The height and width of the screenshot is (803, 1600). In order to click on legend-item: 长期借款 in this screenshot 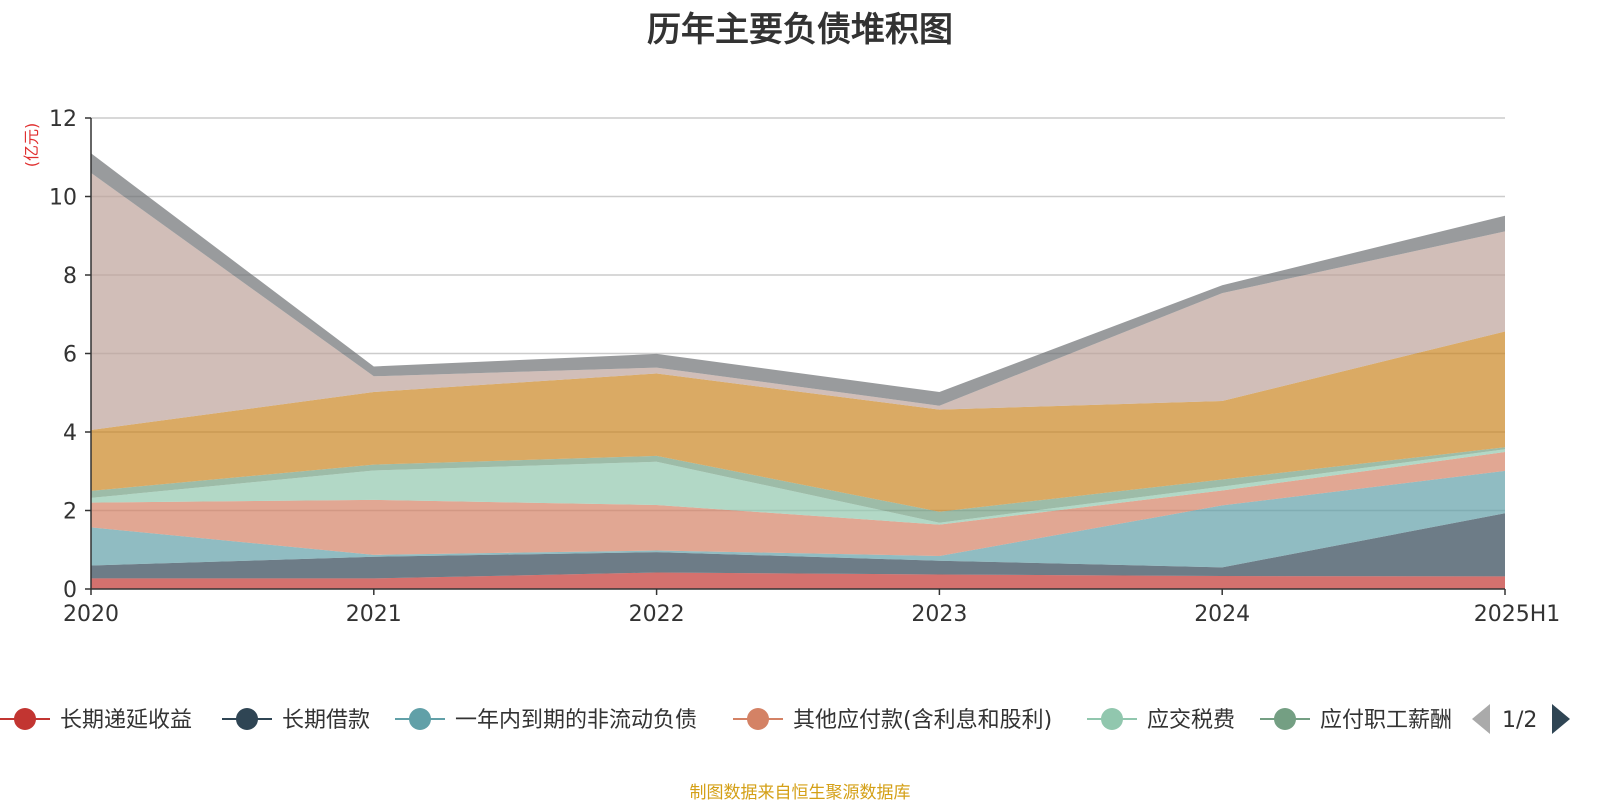, I will do `click(296, 720)`.